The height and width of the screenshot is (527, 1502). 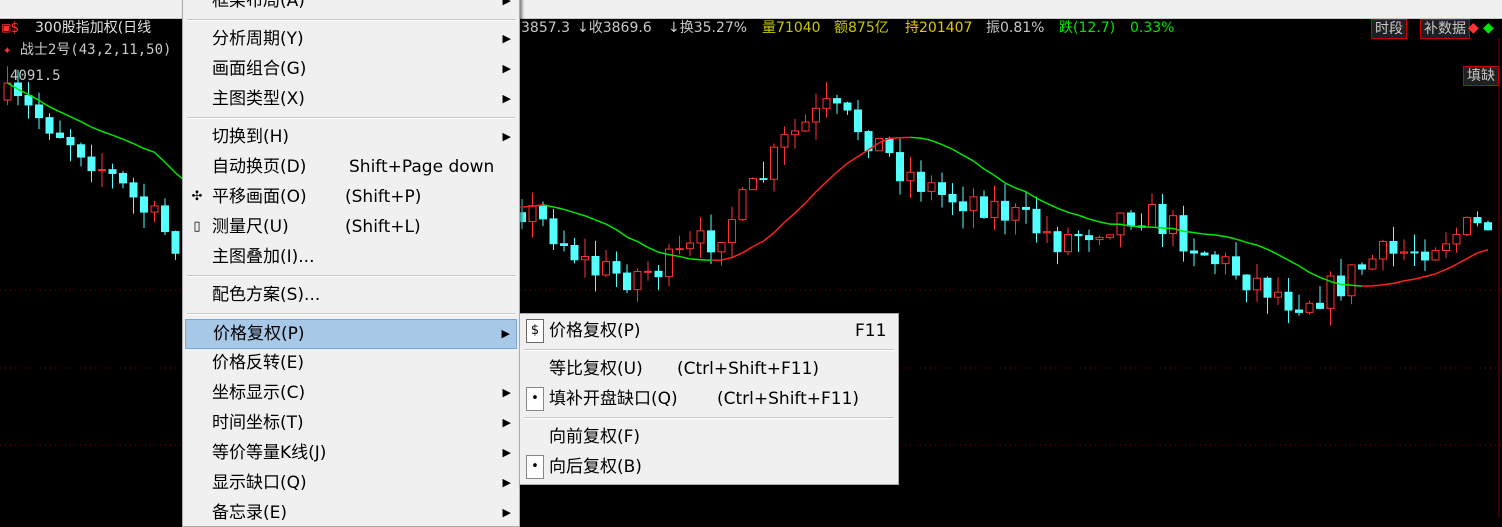 What do you see at coordinates (197, 227) in the screenshot?
I see `menu-icon: ▯` at bounding box center [197, 227].